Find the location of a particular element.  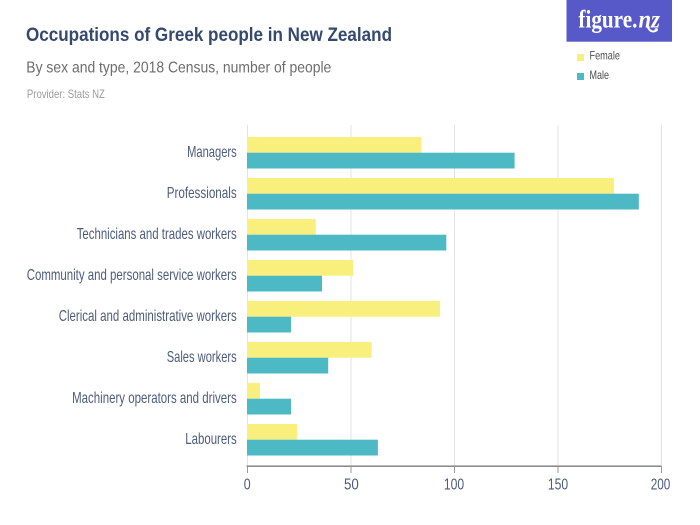

svg-text: Provider: Stats NZ is located at coordinates (66, 94).